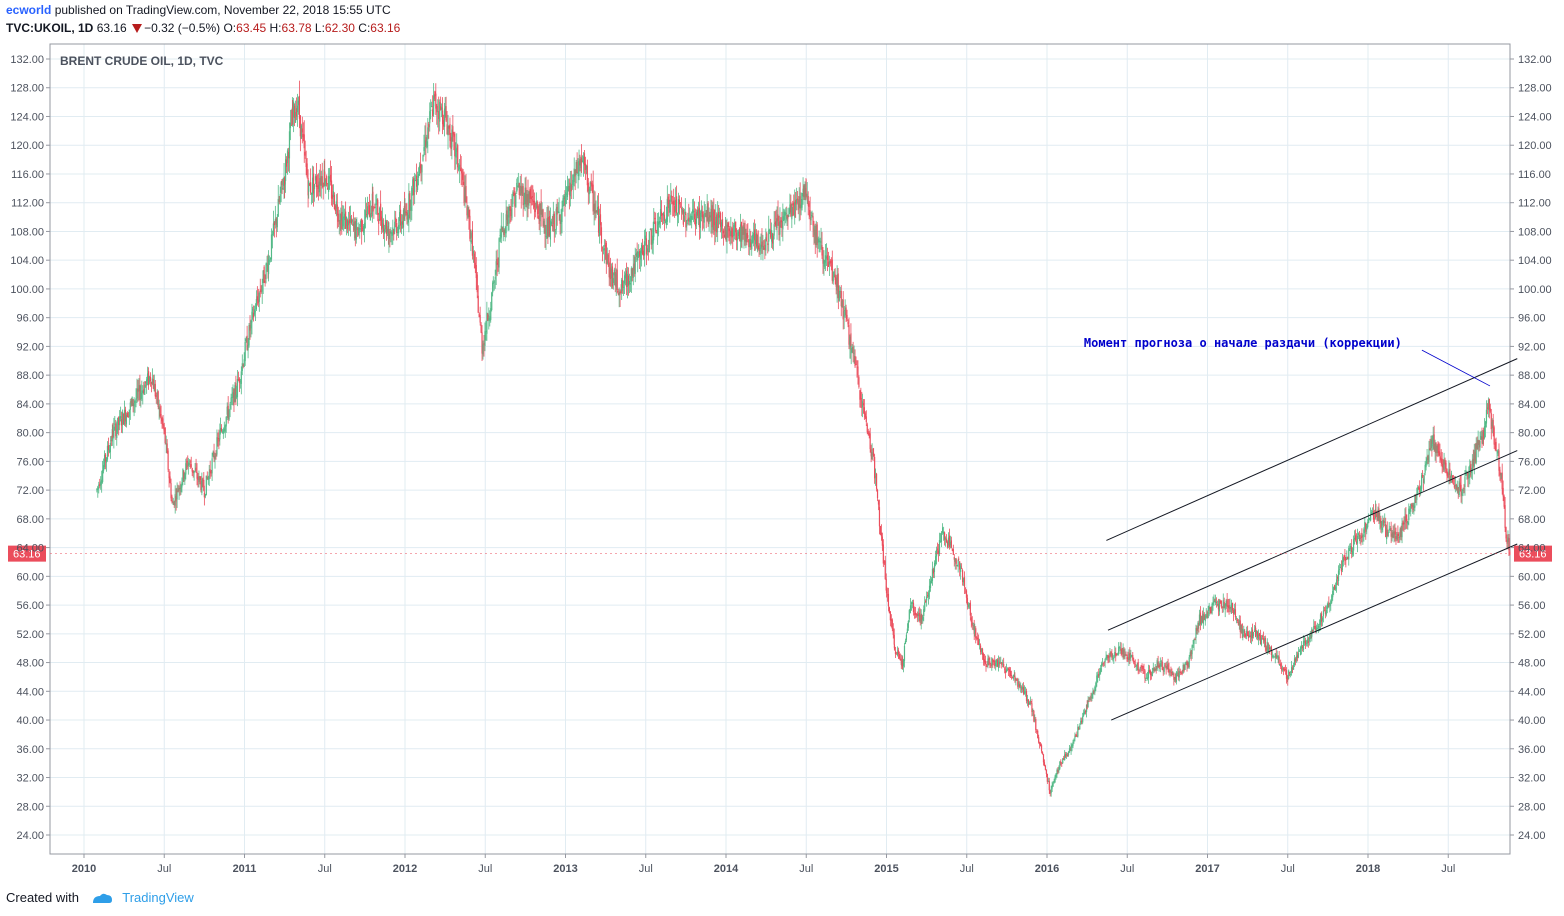 The image size is (1564, 916). I want to click on author-link: ecworld, so click(29, 10).